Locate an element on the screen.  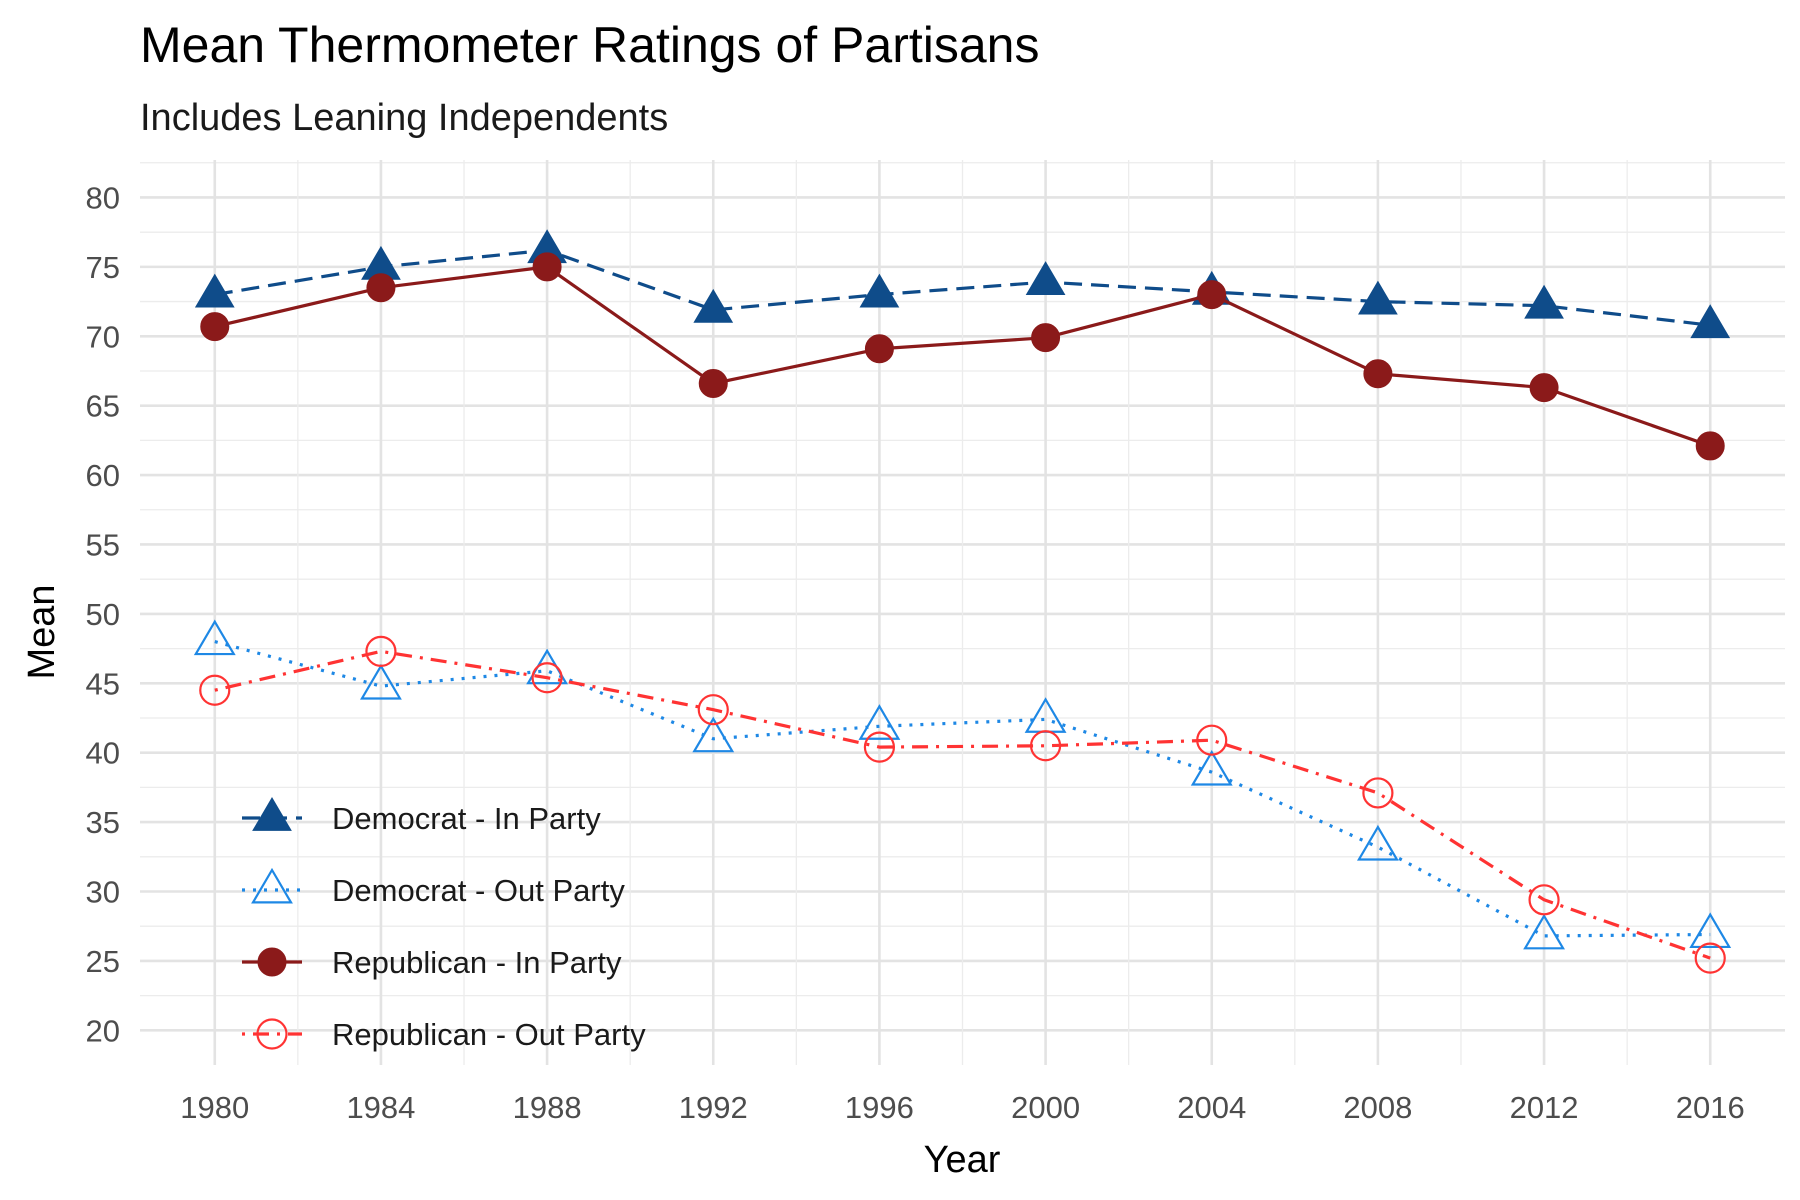
legend-item: Republican - In Party is located at coordinates (432, 962).